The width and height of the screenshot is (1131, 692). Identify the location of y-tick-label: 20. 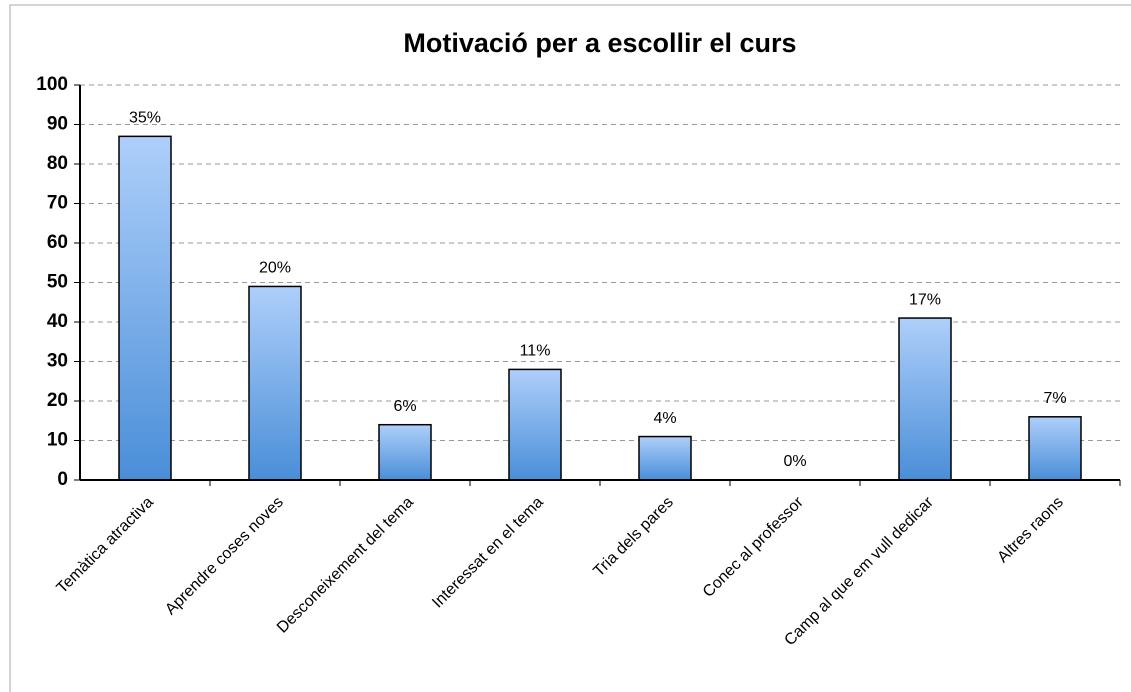
(57, 400).